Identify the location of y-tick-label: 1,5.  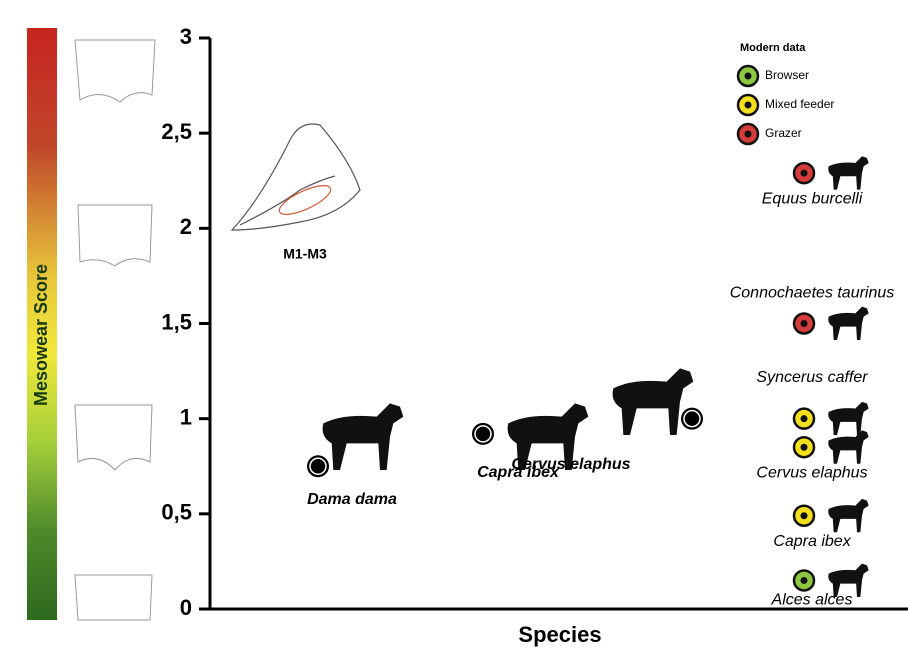
(176, 321).